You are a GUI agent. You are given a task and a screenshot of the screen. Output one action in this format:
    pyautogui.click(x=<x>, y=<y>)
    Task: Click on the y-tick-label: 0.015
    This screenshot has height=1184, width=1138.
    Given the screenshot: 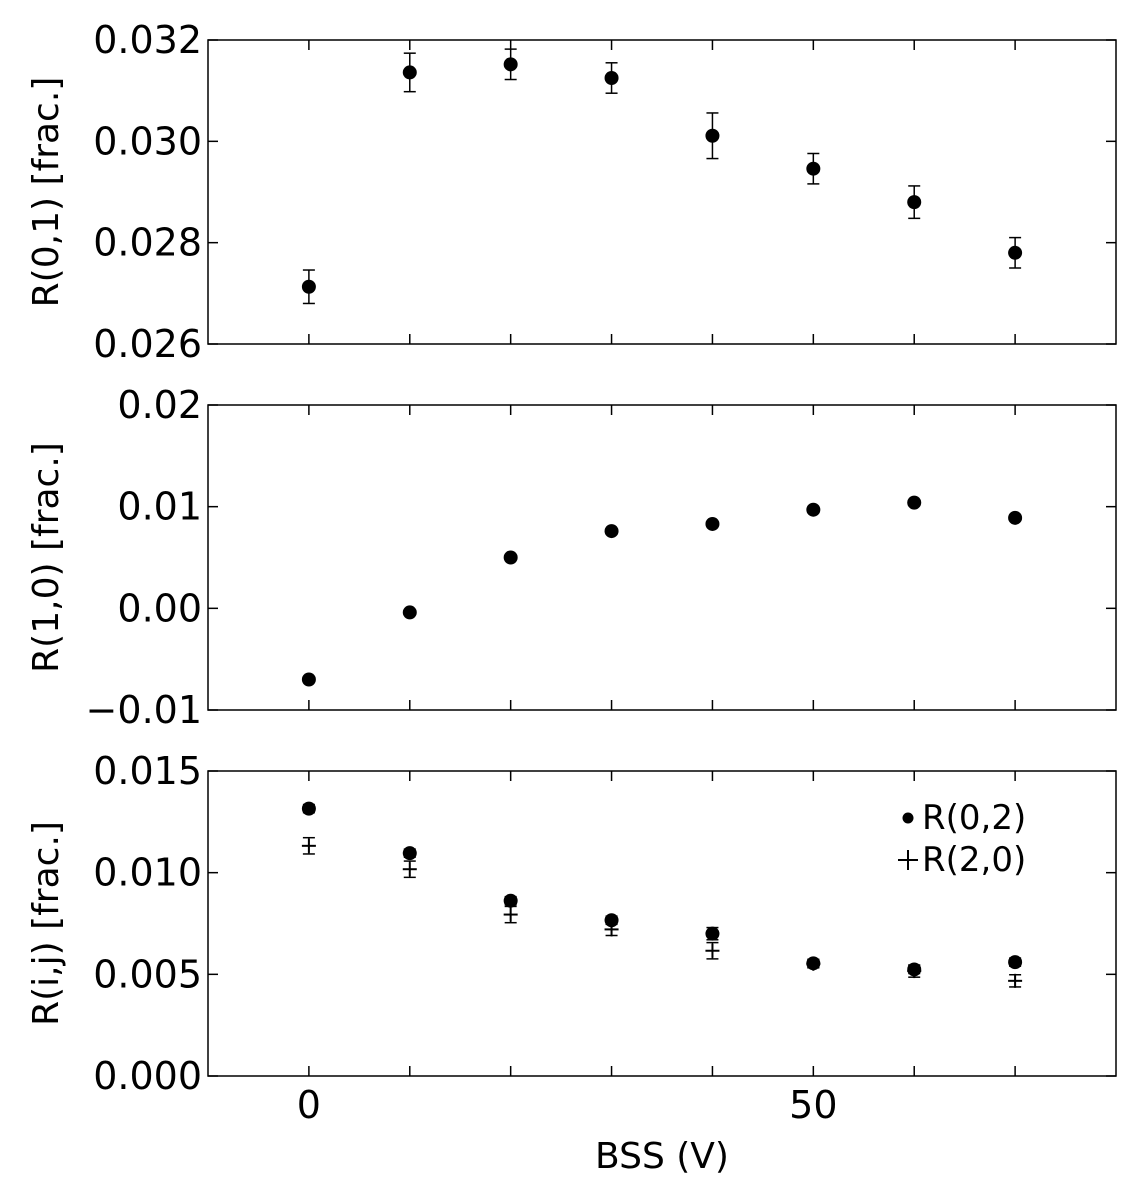 What is the action you would take?
    pyautogui.click(x=147, y=771)
    